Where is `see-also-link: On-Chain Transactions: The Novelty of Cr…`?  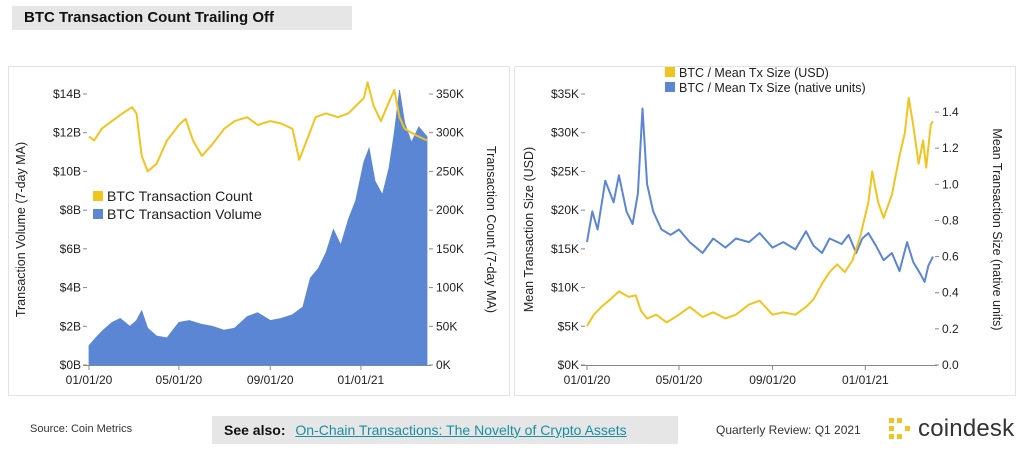 see-also-link: On-Chain Transactions: The Novelty of Cr… is located at coordinates (461, 430).